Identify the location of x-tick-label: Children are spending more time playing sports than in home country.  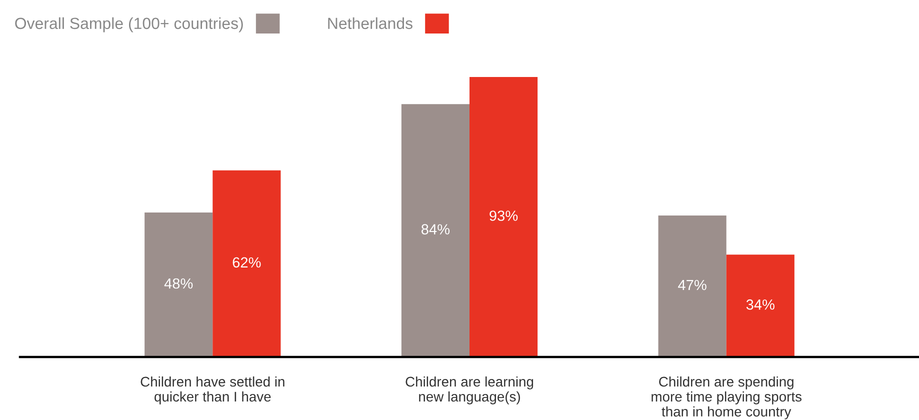
(727, 398).